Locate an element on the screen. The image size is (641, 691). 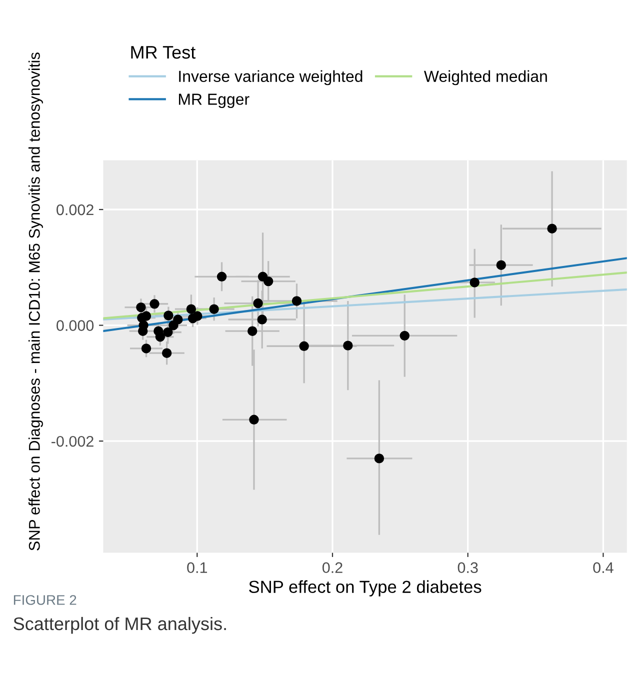
legend-label: Inverse variance weighted is located at coordinates (270, 78).